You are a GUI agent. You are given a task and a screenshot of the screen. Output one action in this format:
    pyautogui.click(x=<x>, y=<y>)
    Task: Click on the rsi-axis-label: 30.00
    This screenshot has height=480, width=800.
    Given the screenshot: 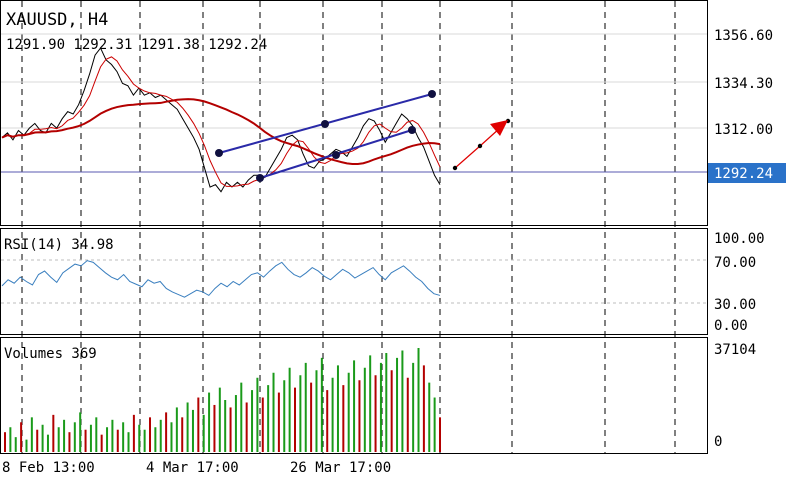 What is the action you would take?
    pyautogui.click(x=735, y=305)
    